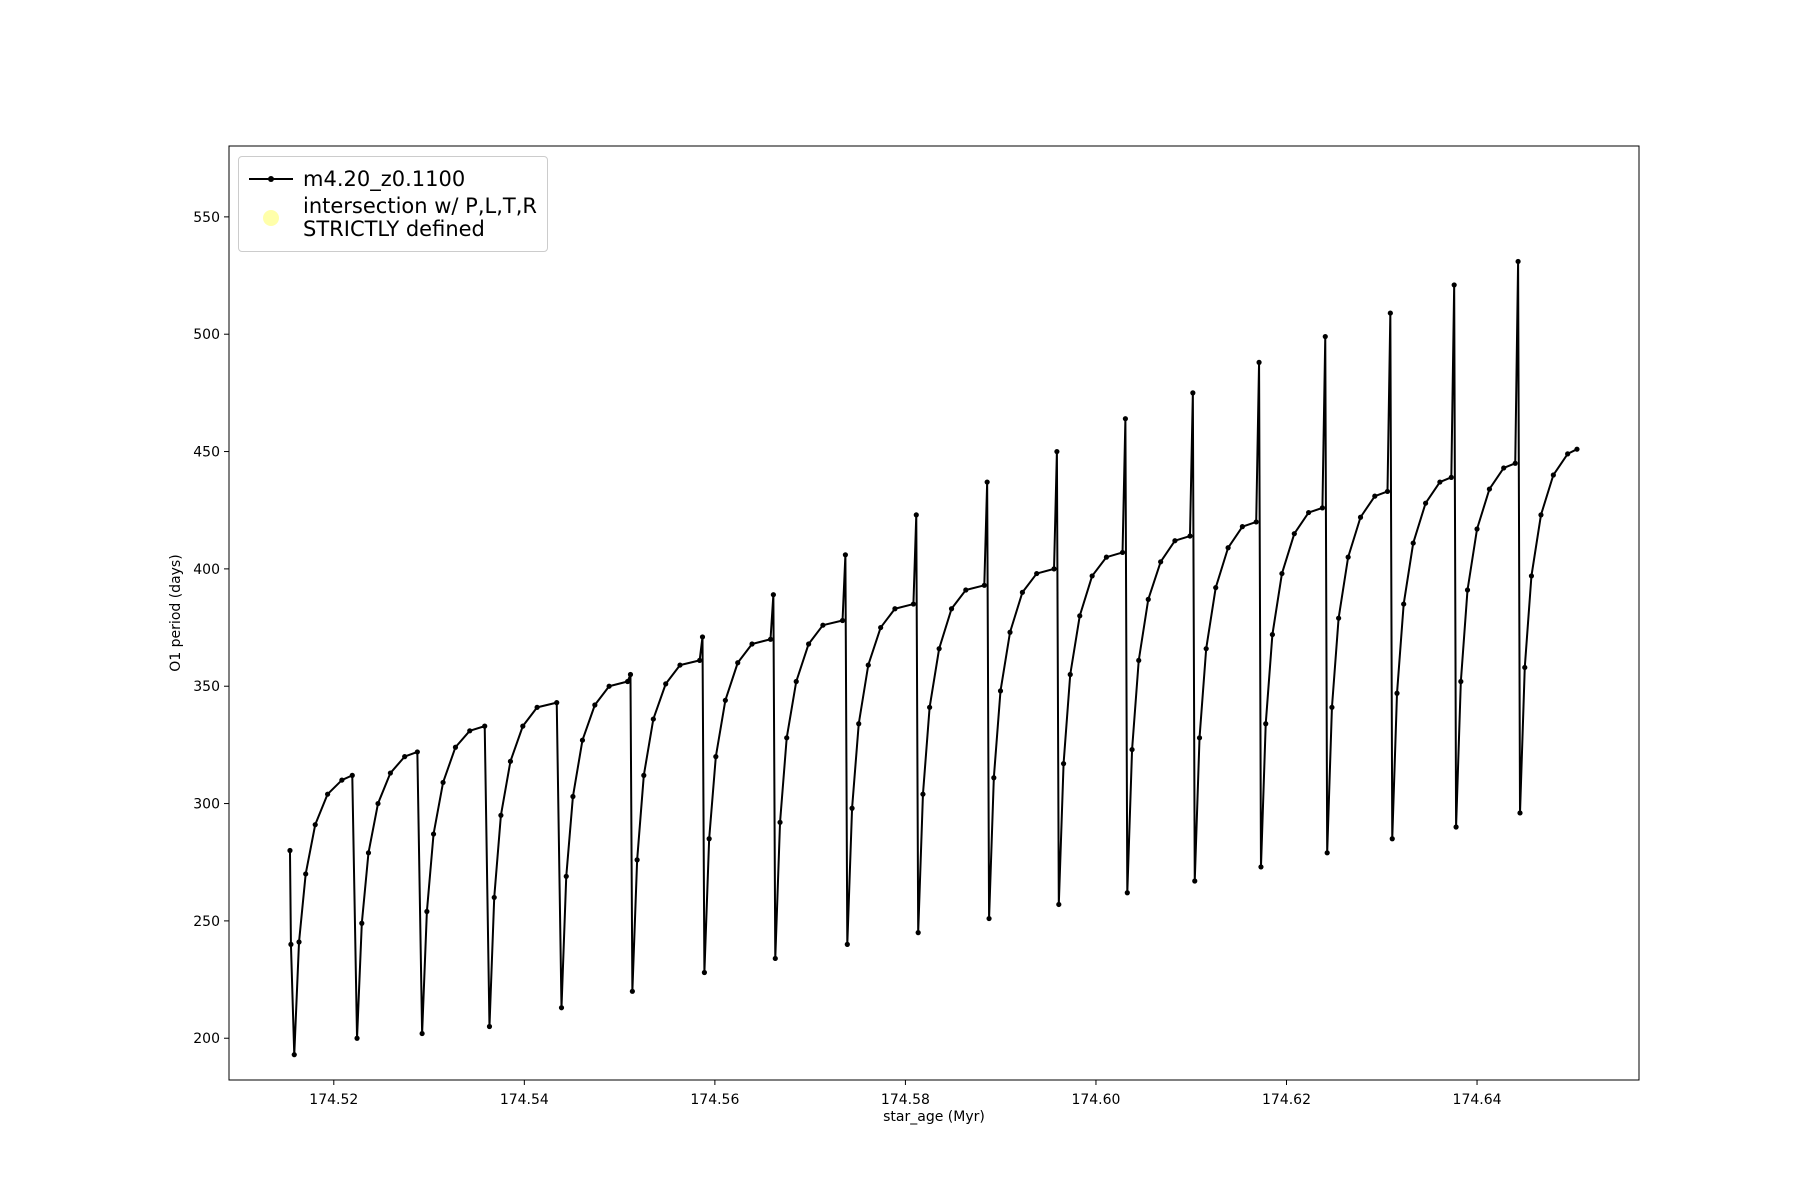 The image size is (1800, 1200). I want to click on y-tick-label: 300, so click(206, 805).